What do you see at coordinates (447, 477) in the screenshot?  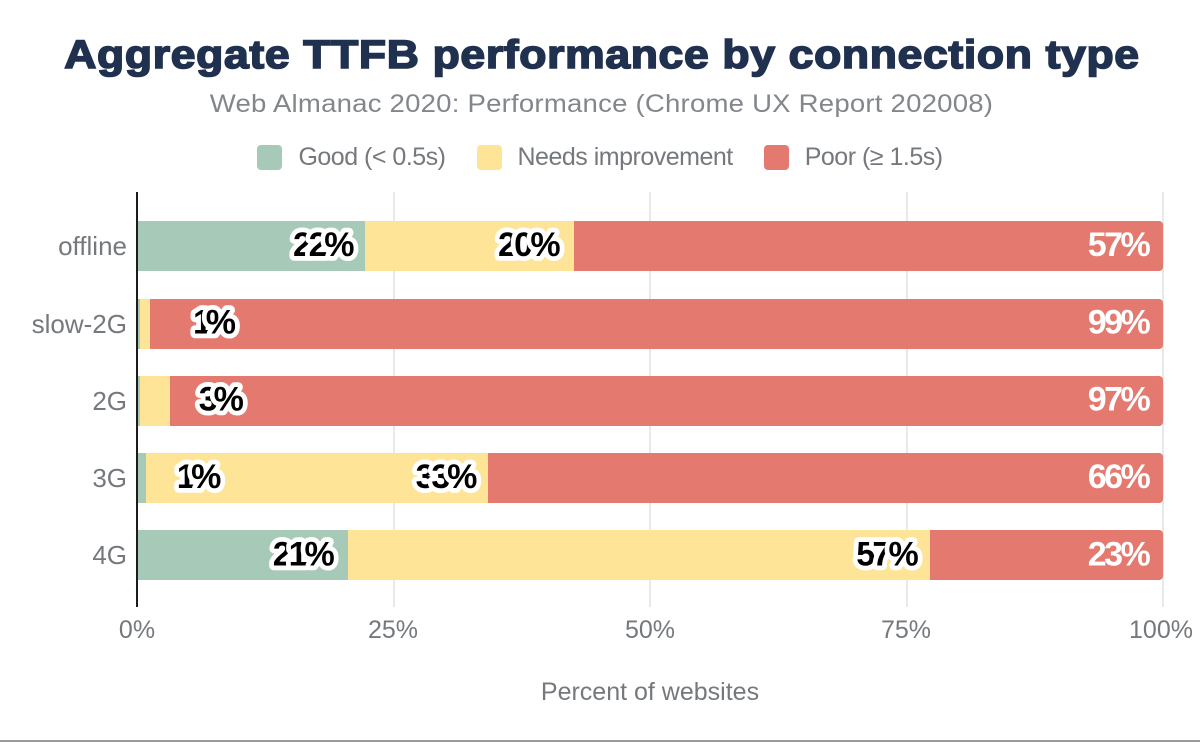 I see `svg-text: 33%` at bounding box center [447, 477].